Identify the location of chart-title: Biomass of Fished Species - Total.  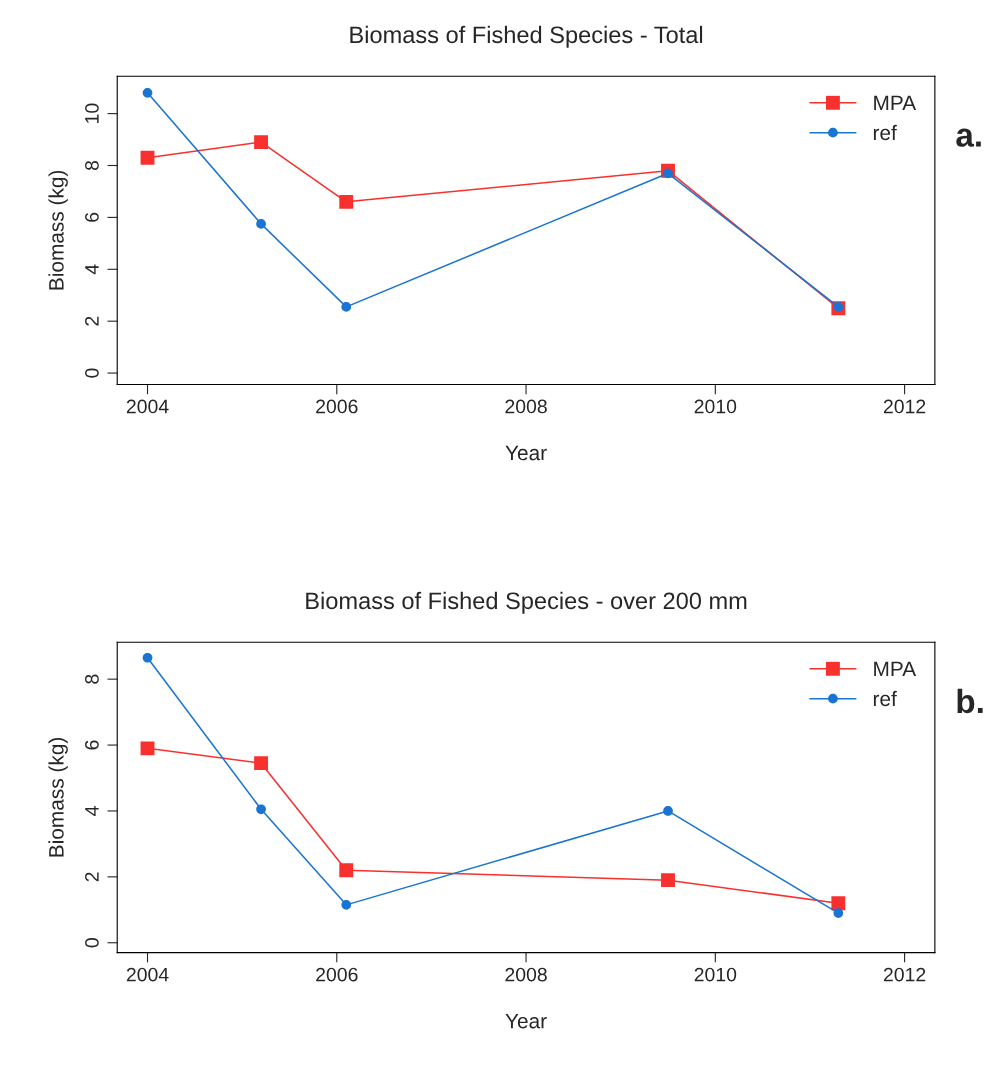
(526, 36).